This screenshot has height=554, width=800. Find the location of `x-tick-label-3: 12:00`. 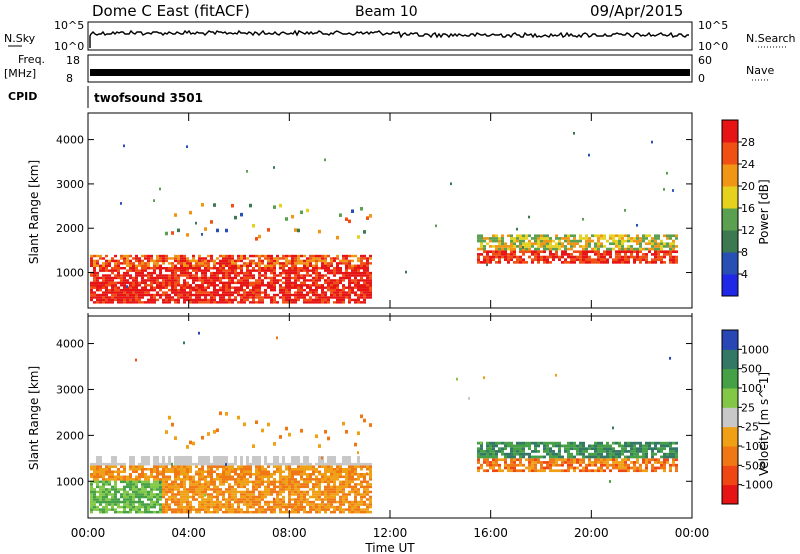

x-tick-label-3: 12:00 is located at coordinates (390, 533).